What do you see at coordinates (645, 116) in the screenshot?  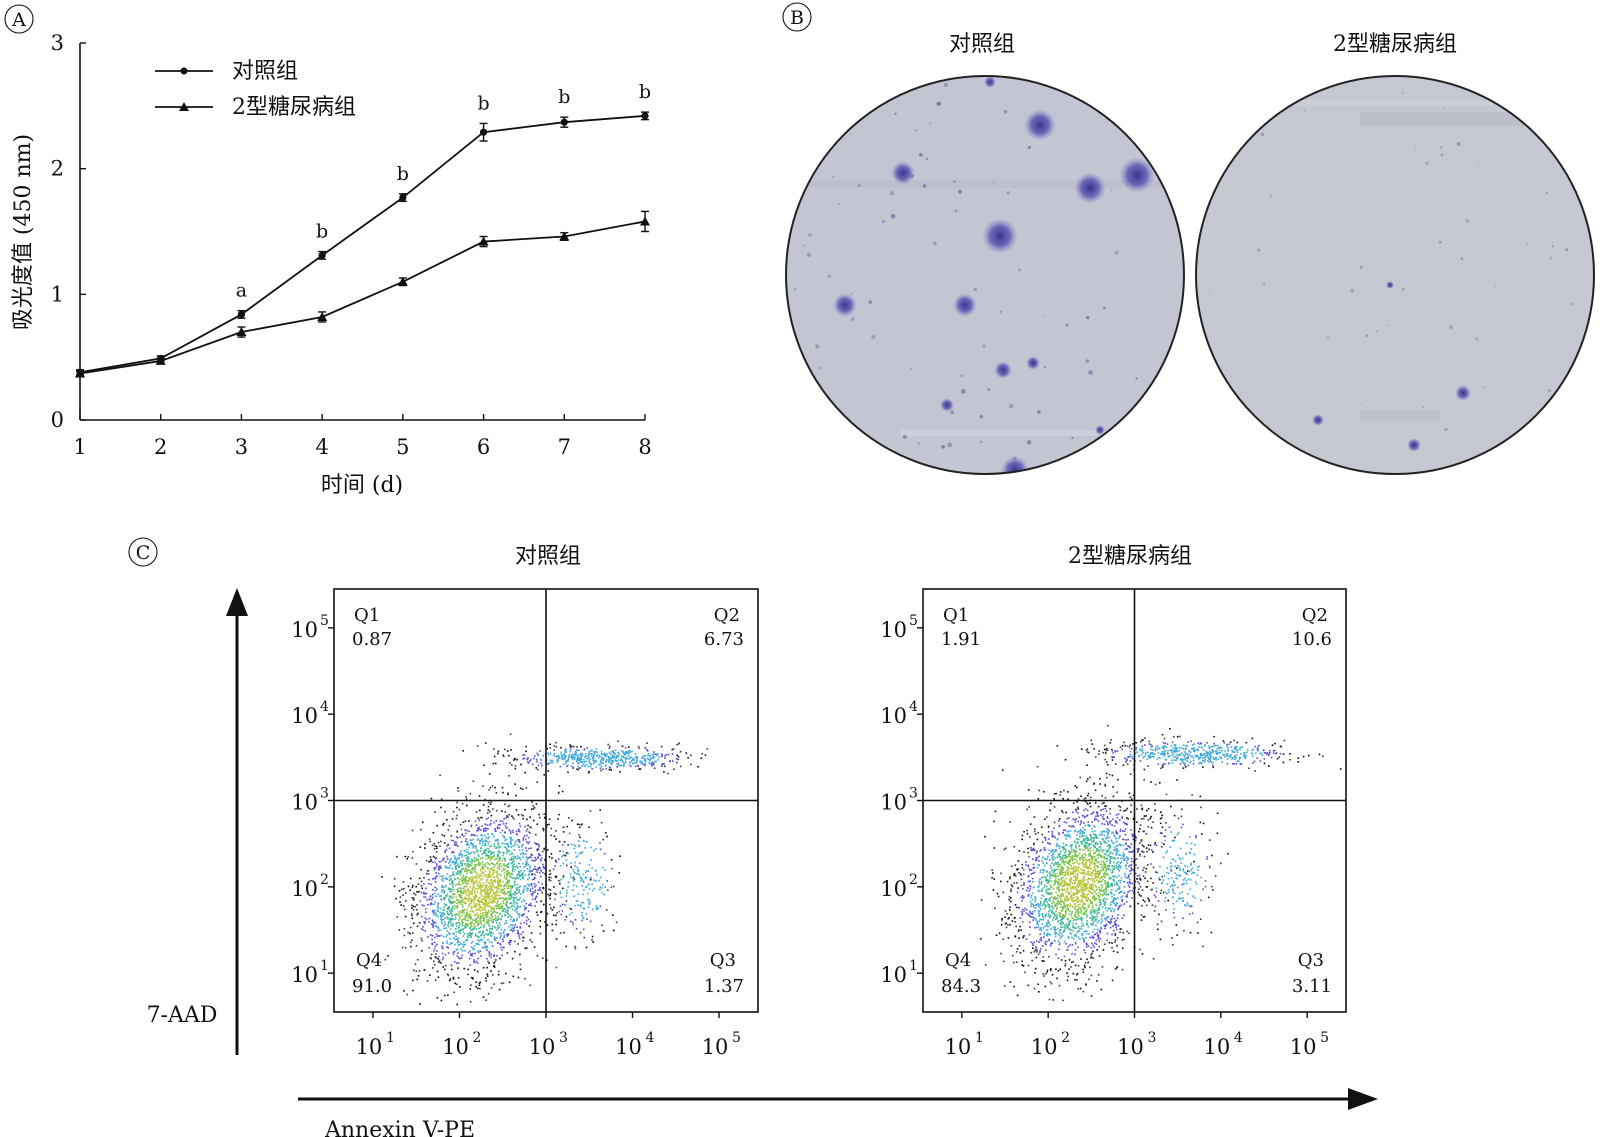 I see `data-point` at bounding box center [645, 116].